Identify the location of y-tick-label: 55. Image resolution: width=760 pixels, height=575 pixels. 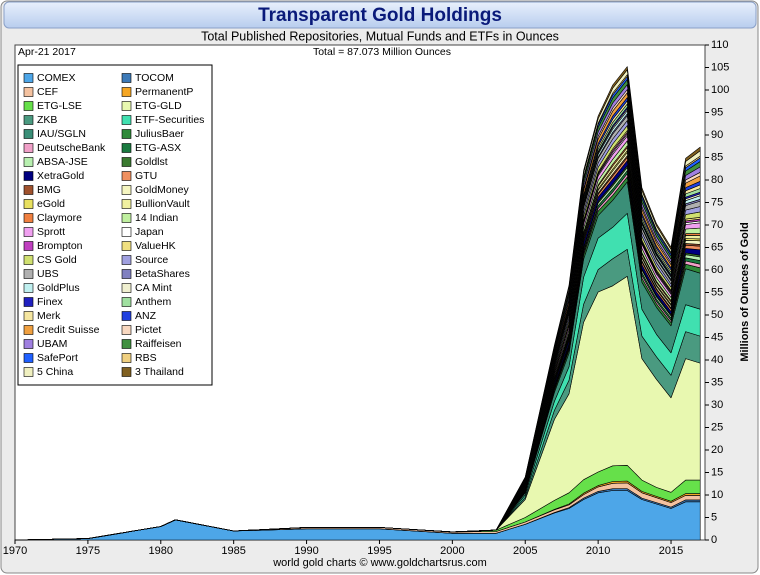
(717, 292).